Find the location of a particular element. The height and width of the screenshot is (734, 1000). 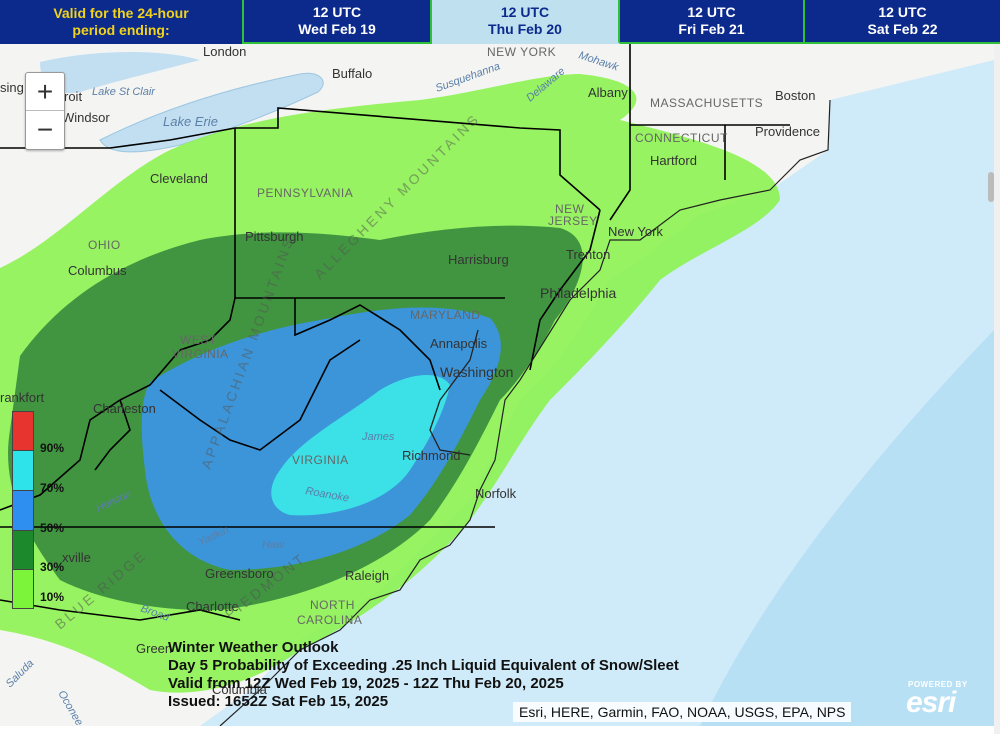

label-norfolk: Norfolk is located at coordinates (496, 493).